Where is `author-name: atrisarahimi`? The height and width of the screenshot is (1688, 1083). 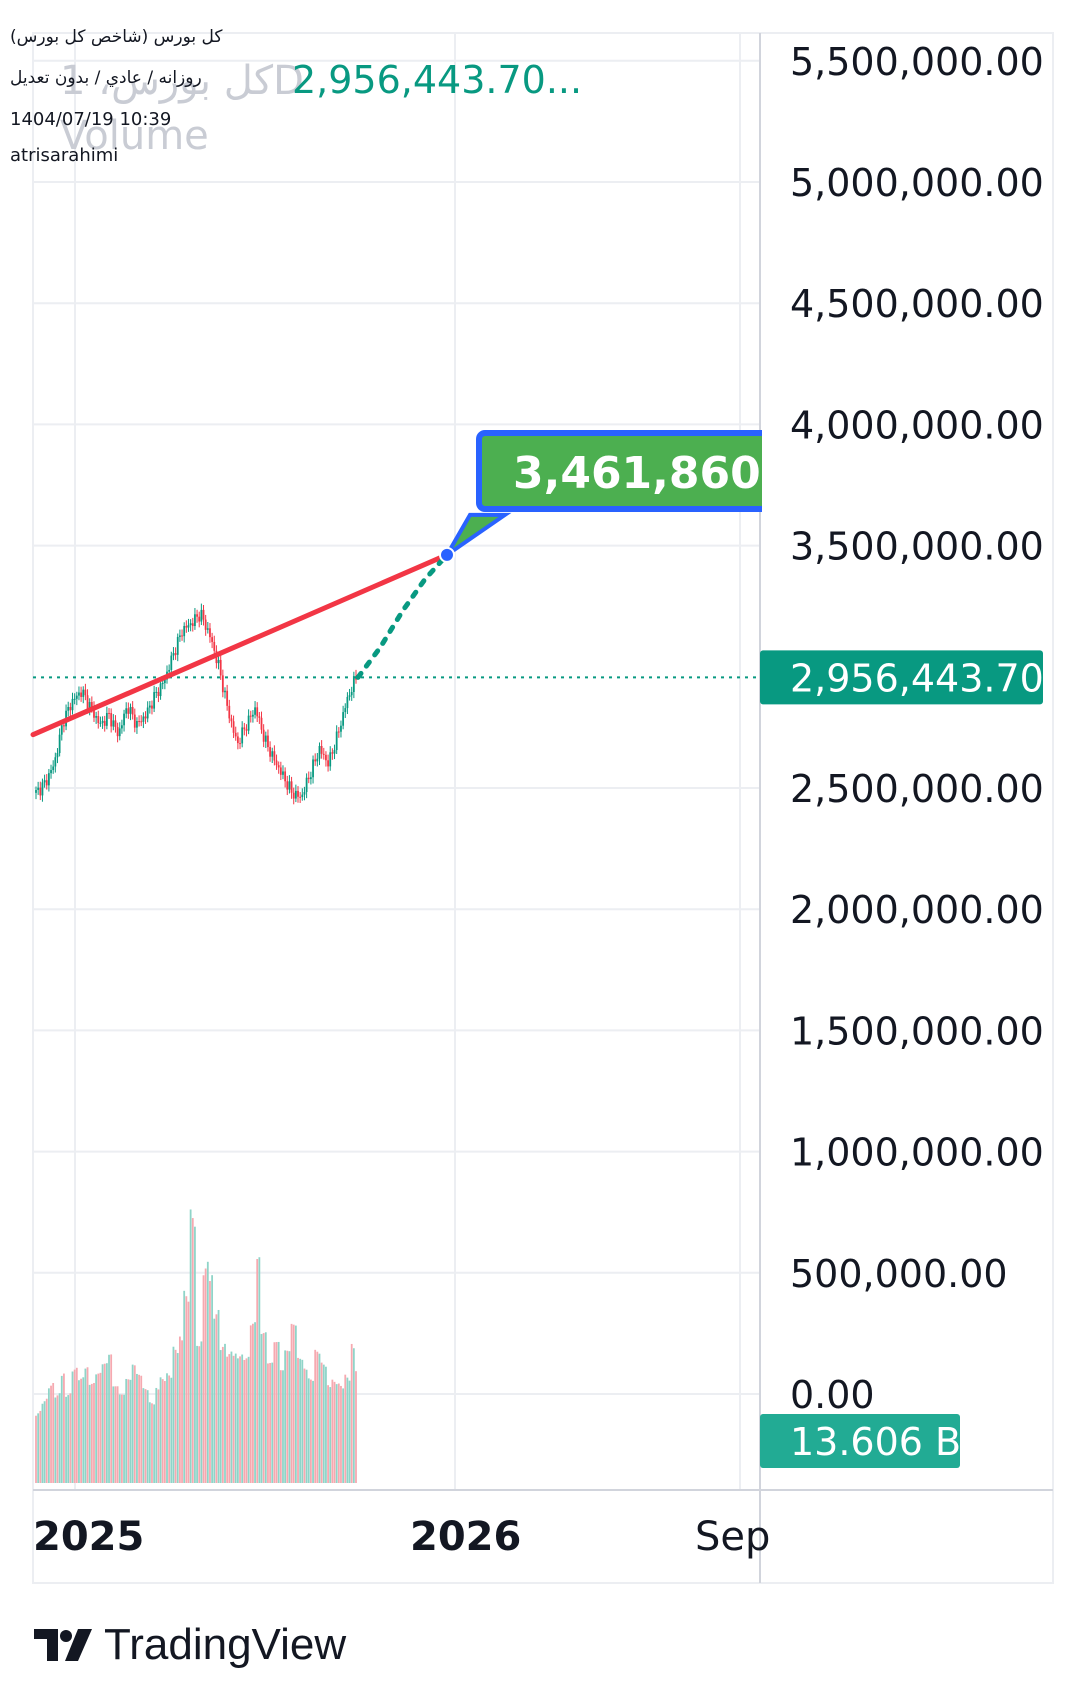 author-name: atrisarahimi is located at coordinates (64, 155).